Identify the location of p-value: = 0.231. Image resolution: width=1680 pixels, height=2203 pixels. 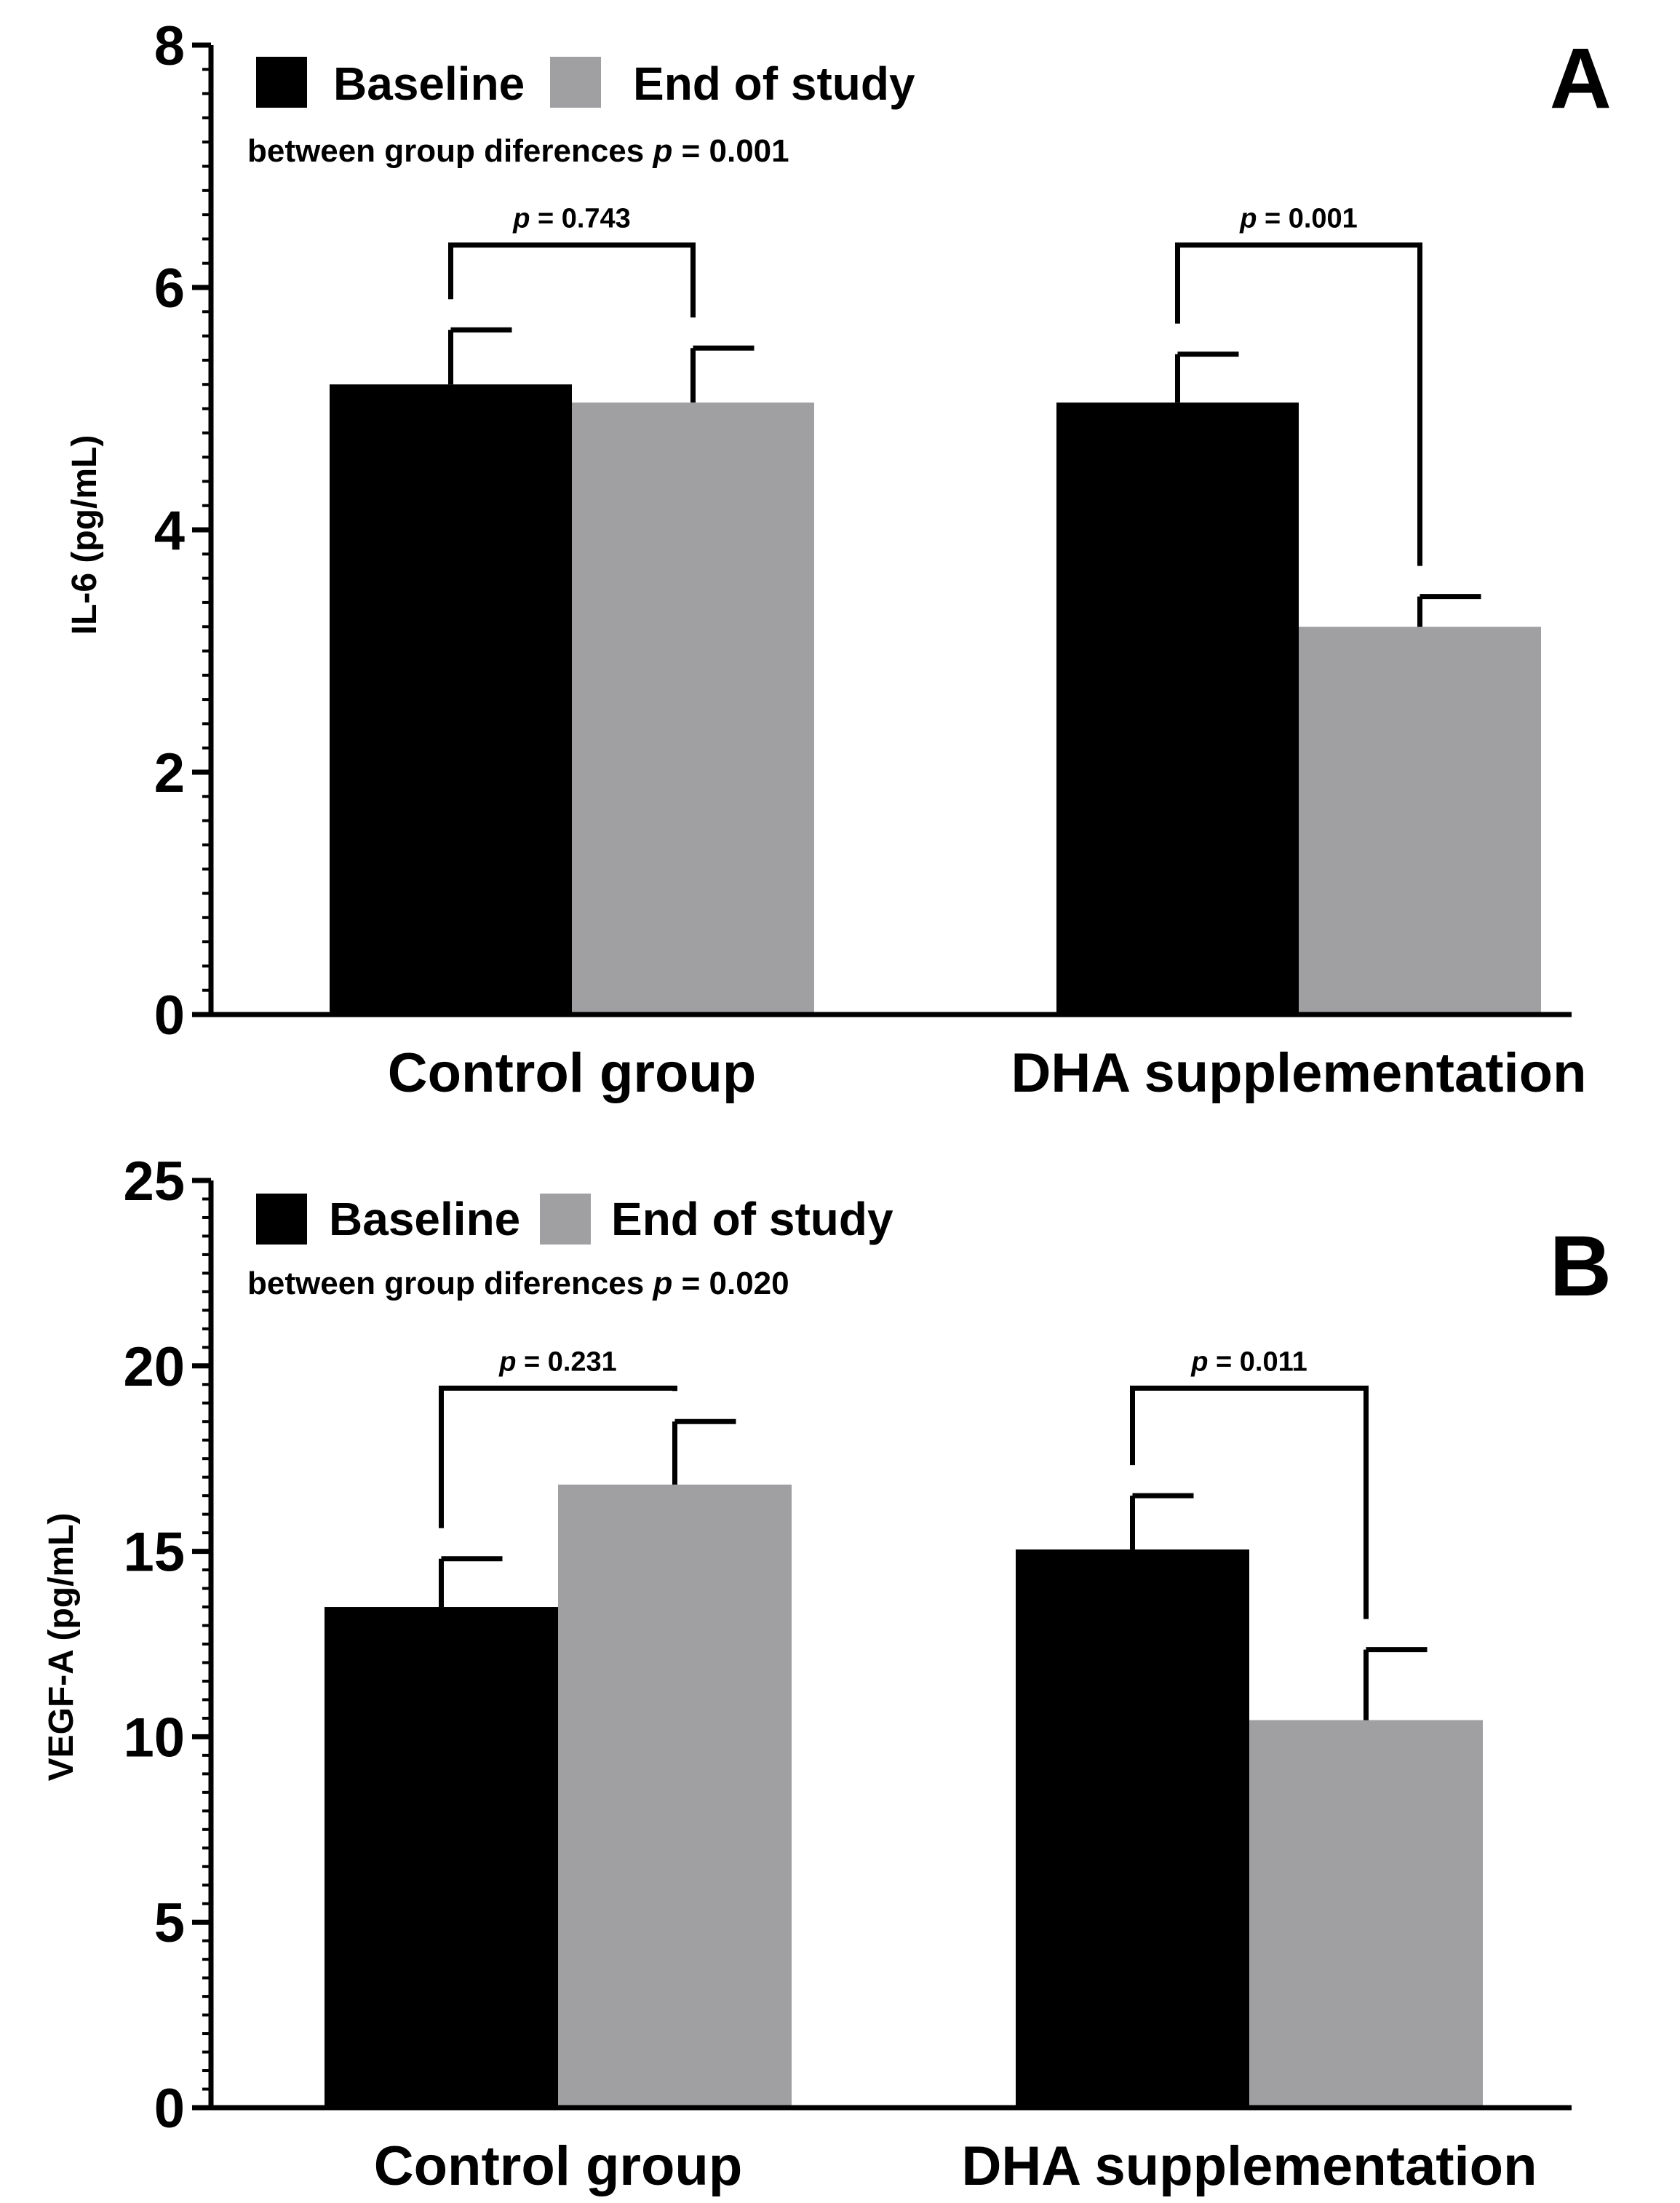
(566, 1361).